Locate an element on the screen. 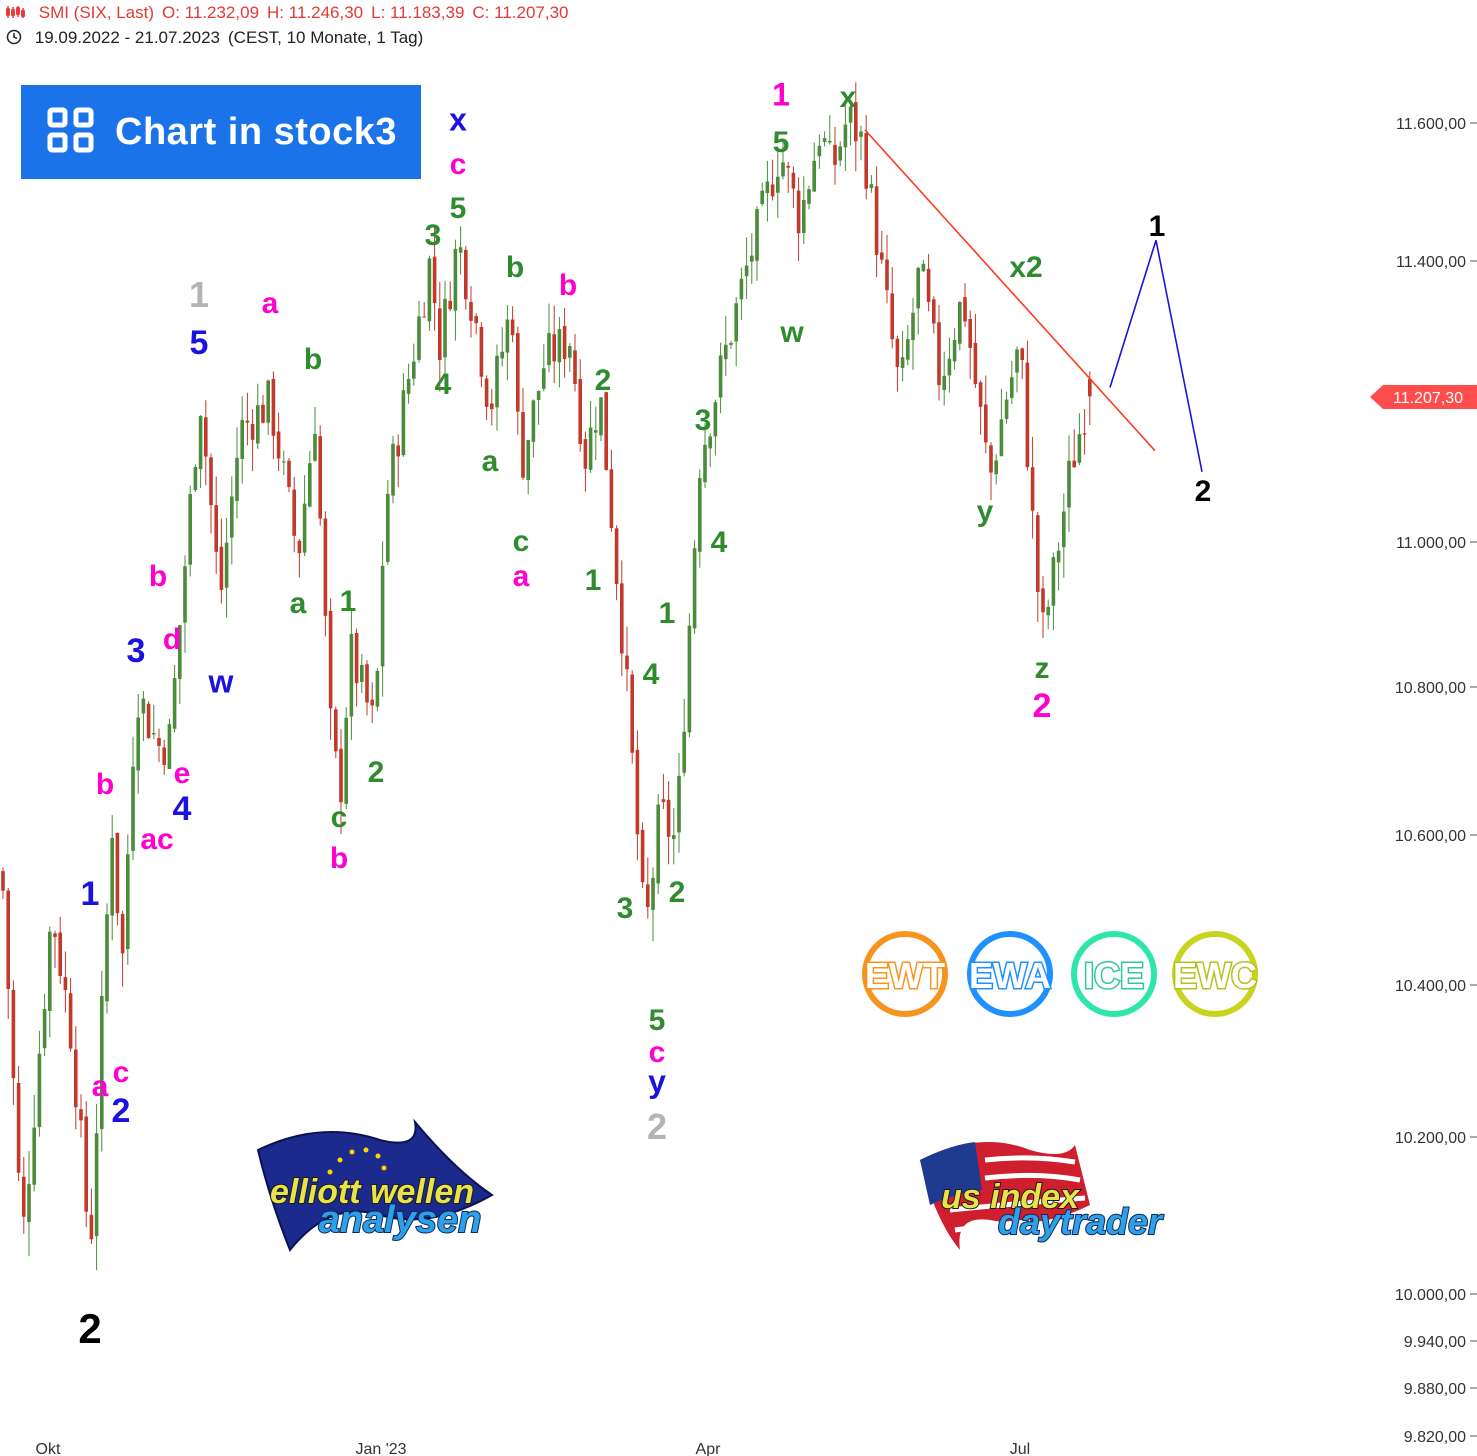 The width and height of the screenshot is (1477, 1456). chart-in-stock3-button: Chart in stock3 is located at coordinates (221, 132).